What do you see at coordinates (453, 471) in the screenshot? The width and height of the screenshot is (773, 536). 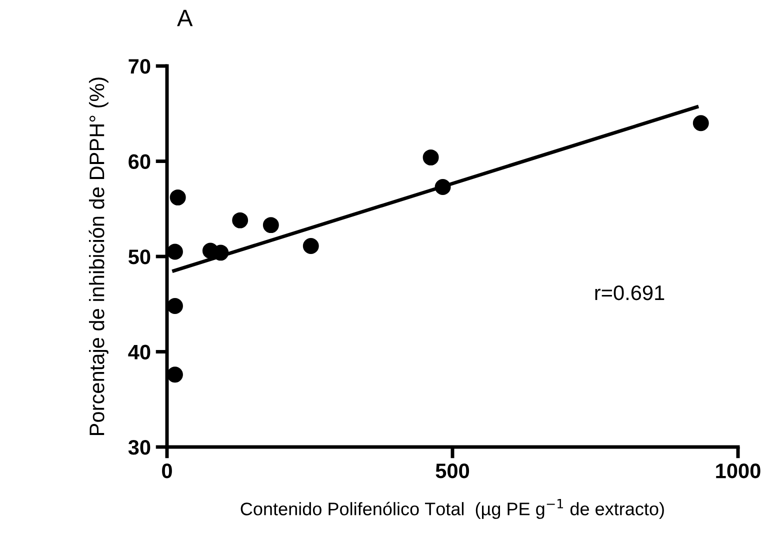 I see `x-tick-label: 500` at bounding box center [453, 471].